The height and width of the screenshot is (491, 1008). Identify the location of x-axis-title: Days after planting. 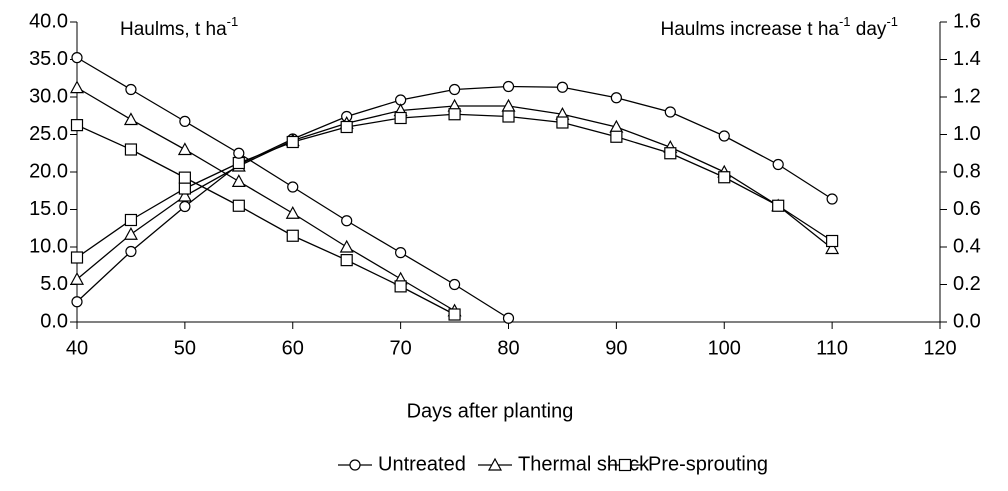
(490, 411).